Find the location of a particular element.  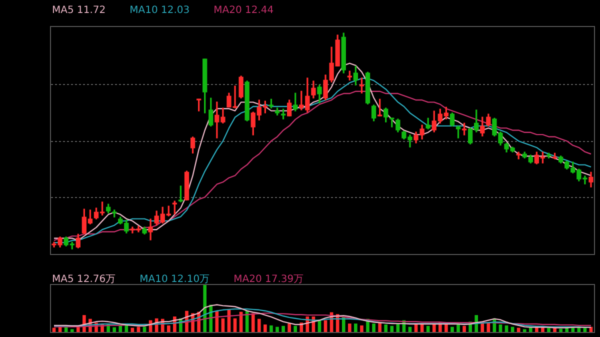

text: MA20 12.44 is located at coordinates (244, 10).